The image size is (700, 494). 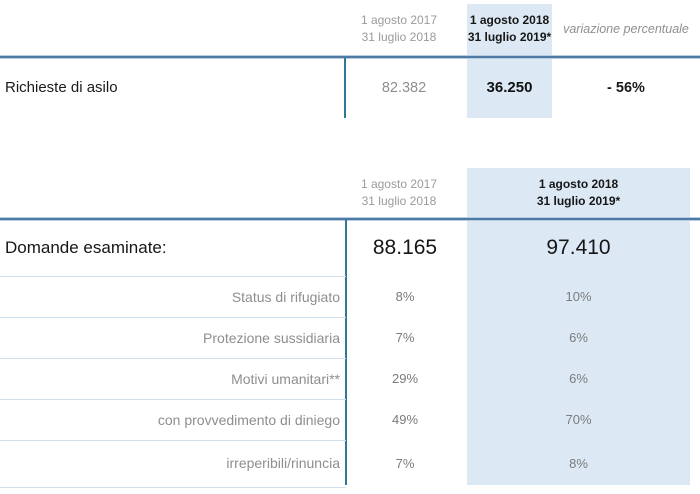 I want to click on row-current-value: 70%, so click(x=578, y=419).